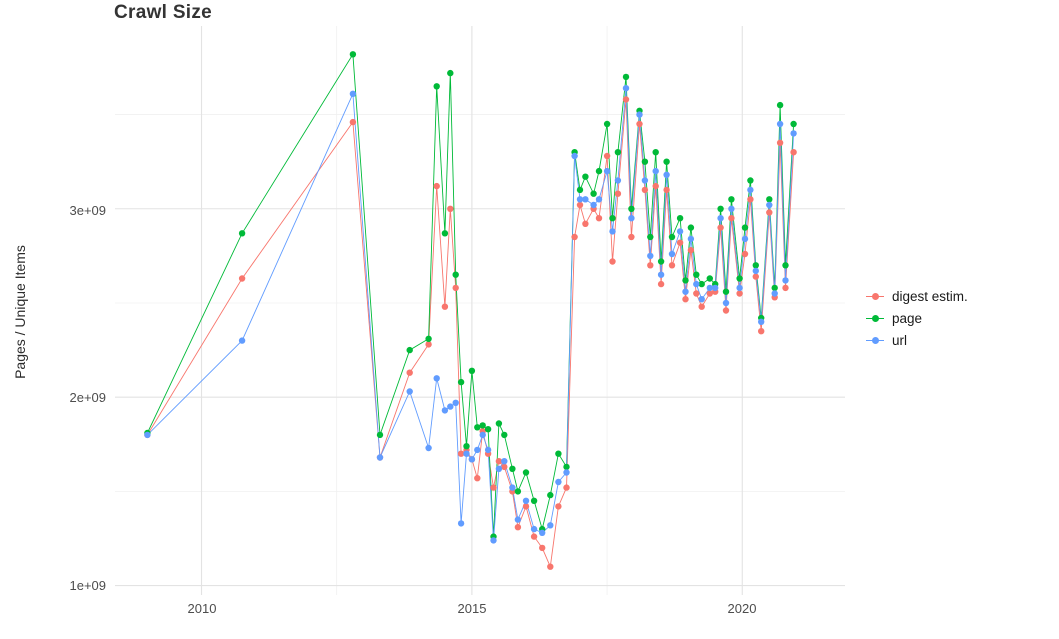 This screenshot has width=1059, height=639. I want to click on legend-item-page: page, so click(917, 318).